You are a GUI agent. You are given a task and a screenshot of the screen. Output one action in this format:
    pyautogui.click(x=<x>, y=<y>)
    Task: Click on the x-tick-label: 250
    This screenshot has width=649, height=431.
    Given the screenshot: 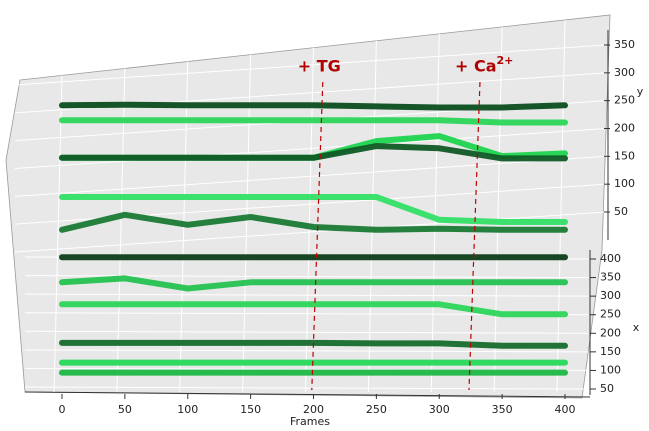 What is the action you would take?
    pyautogui.click(x=376, y=409)
    